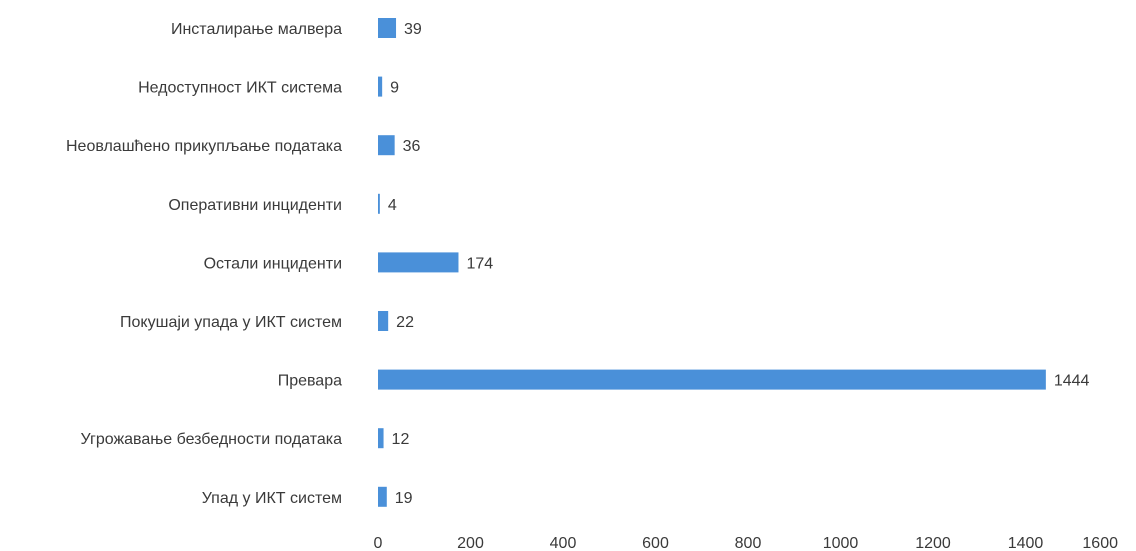 The width and height of the screenshot is (1136, 551). What do you see at coordinates (273, 263) in the screenshot?
I see `category-label: Остали инциденти` at bounding box center [273, 263].